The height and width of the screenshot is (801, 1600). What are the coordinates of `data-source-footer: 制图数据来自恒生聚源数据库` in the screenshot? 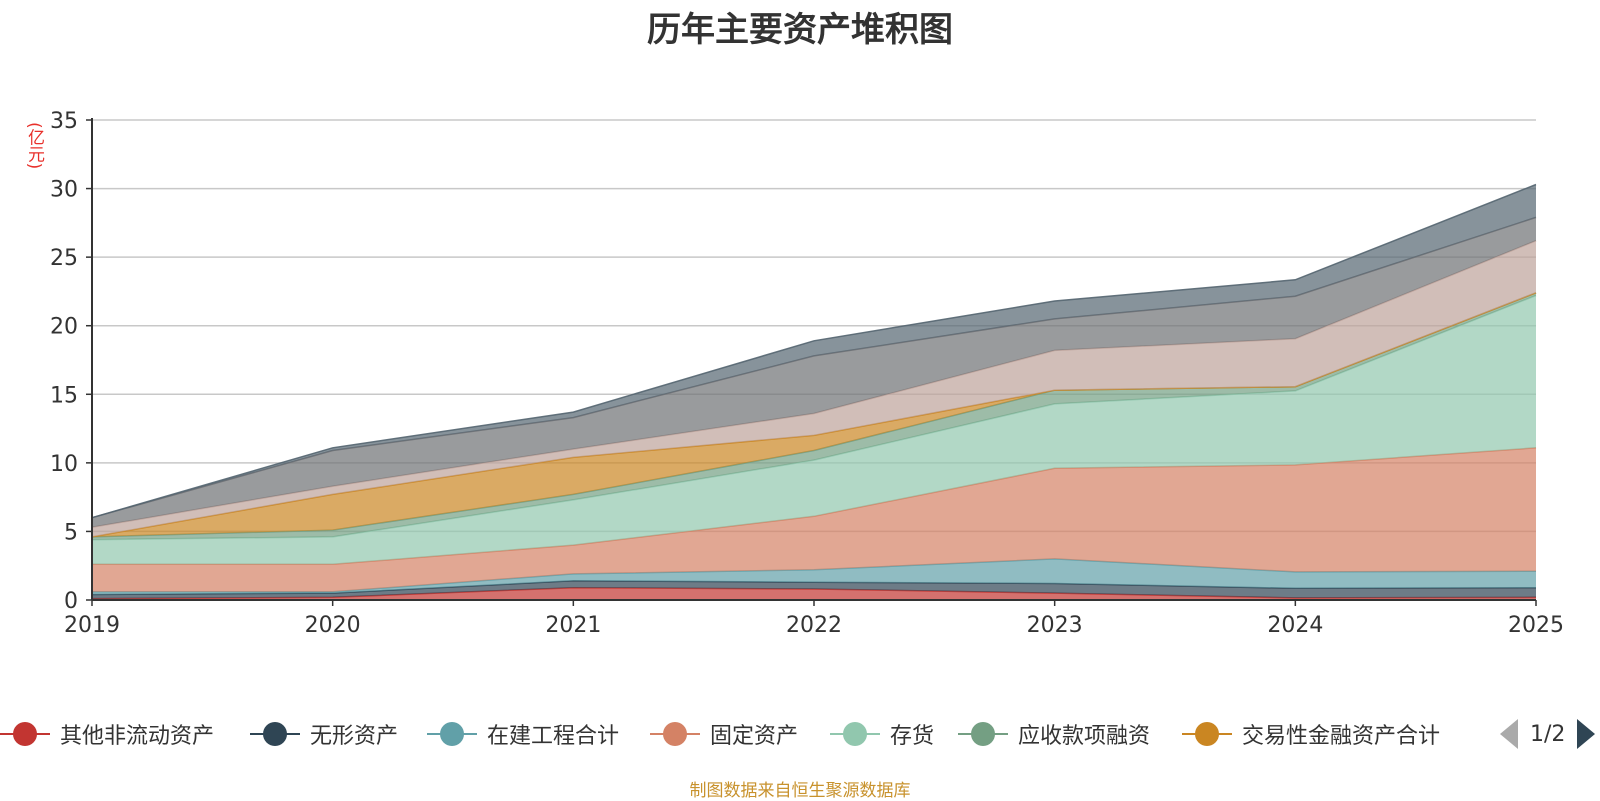 It's located at (800, 791).